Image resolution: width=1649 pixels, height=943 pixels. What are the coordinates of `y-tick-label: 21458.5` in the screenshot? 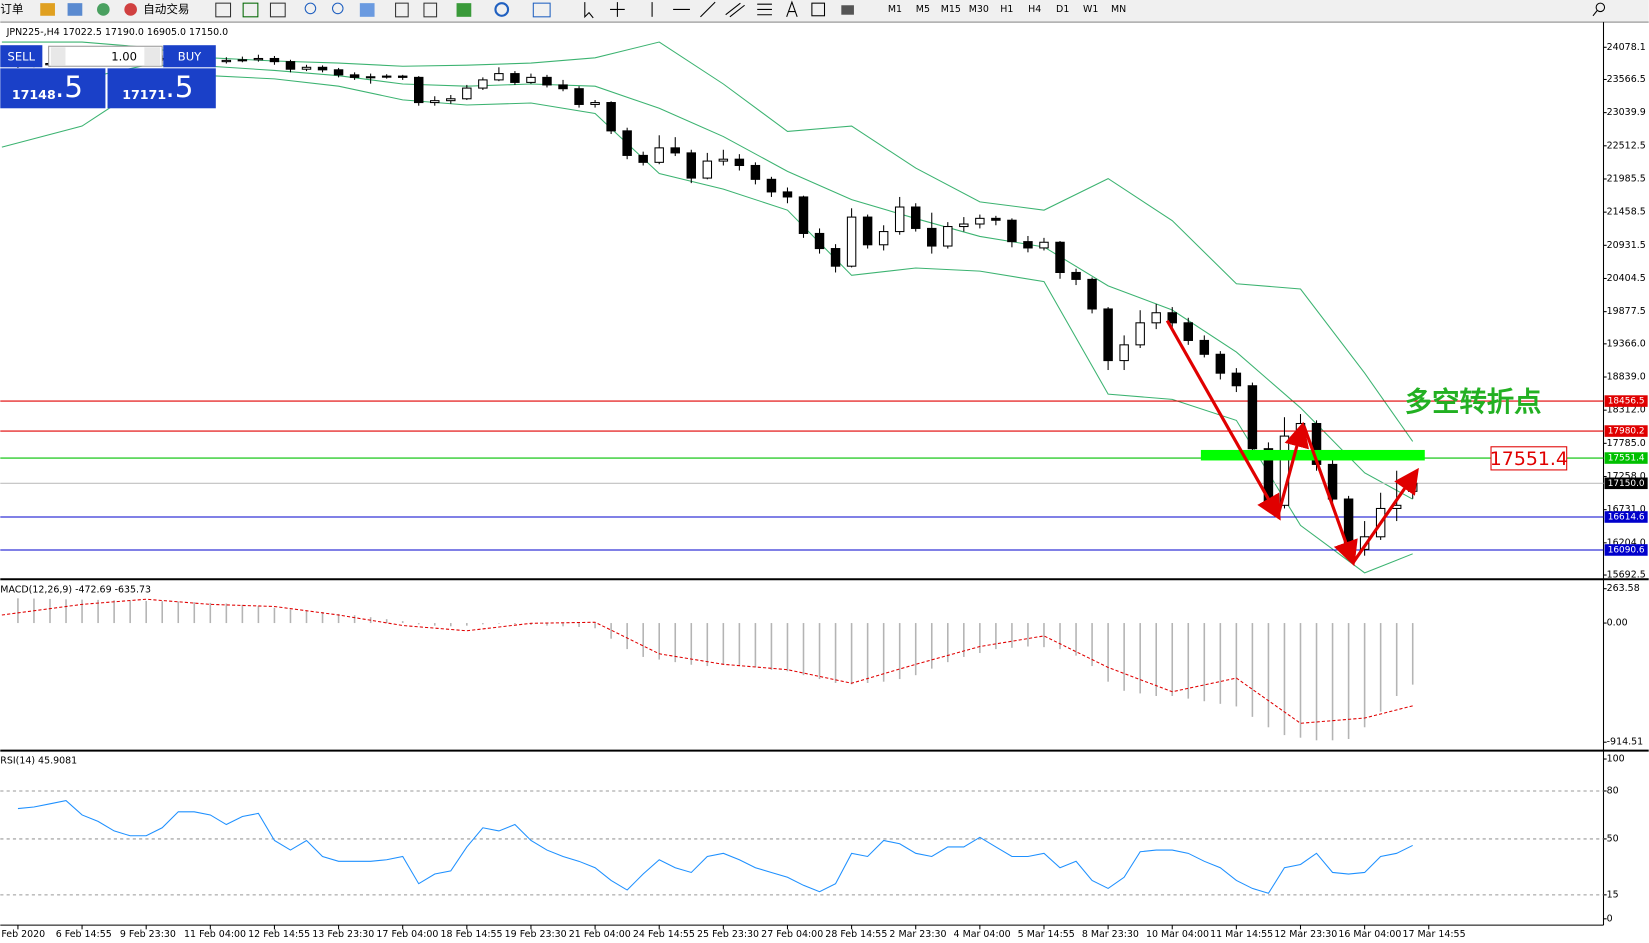 It's located at (1626, 212).